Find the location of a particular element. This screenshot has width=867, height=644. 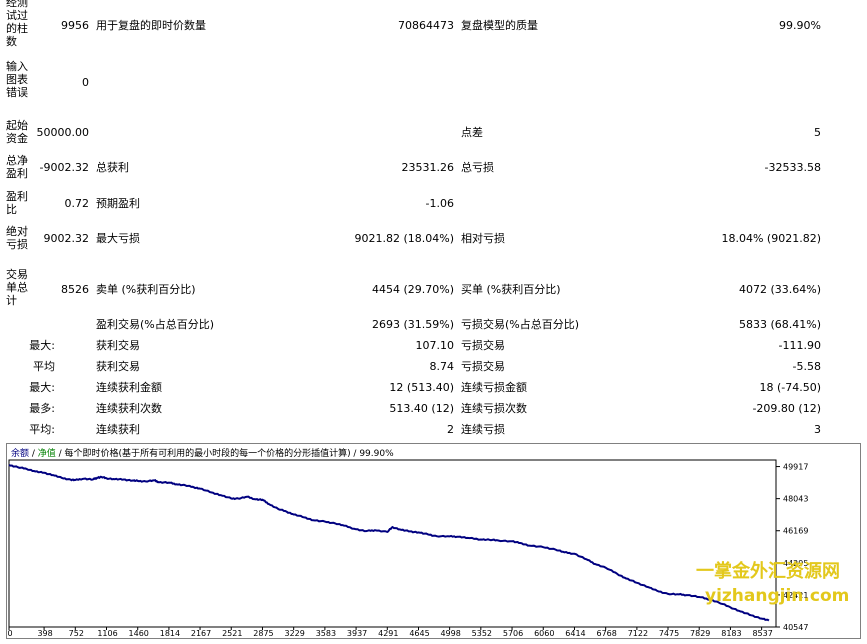

max-consecutive-prefix: 最大: is located at coordinates (42, 387).